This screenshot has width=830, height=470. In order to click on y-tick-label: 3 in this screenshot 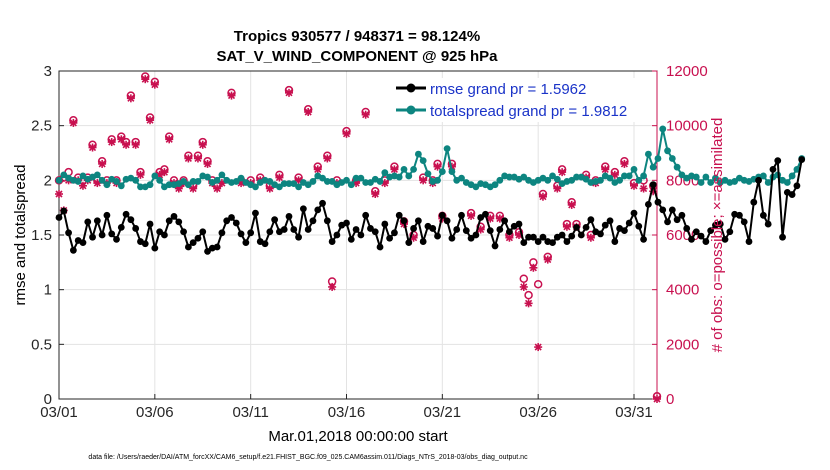, I will do `click(48, 71)`.